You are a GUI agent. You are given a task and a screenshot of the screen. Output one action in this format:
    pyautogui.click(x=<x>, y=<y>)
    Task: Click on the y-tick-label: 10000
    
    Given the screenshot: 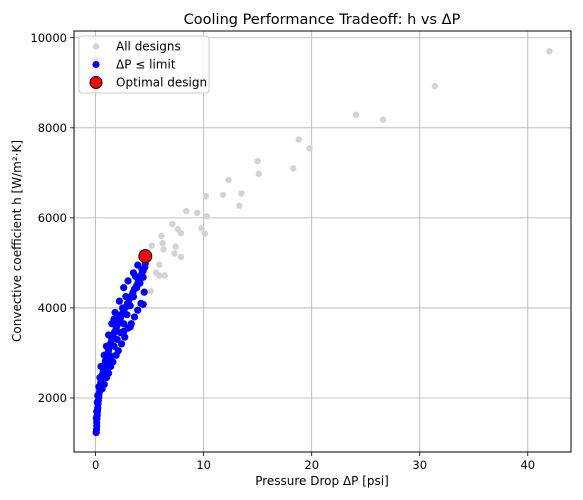 What is the action you would take?
    pyautogui.click(x=48, y=38)
    